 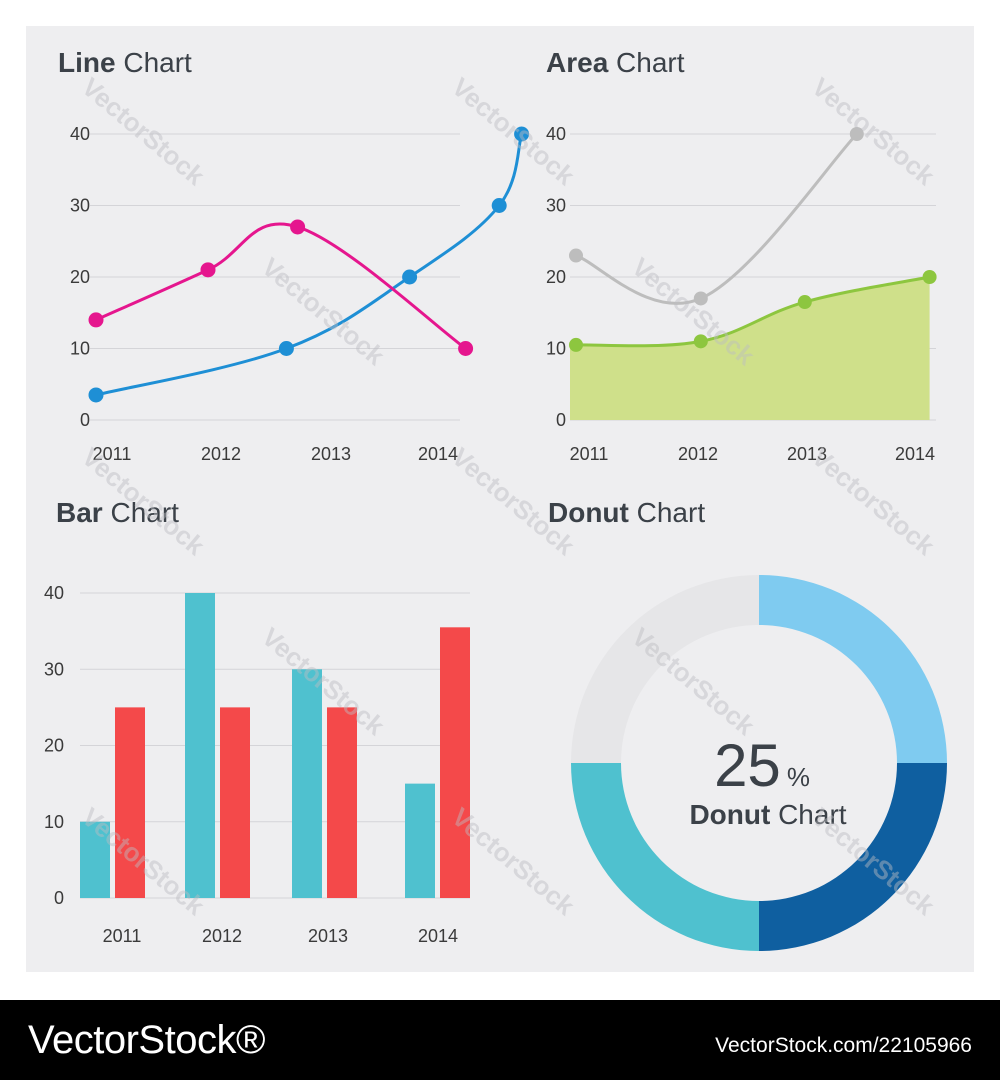 What do you see at coordinates (626, 512) in the screenshot?
I see `donut-chart-title: Donut Chart` at bounding box center [626, 512].